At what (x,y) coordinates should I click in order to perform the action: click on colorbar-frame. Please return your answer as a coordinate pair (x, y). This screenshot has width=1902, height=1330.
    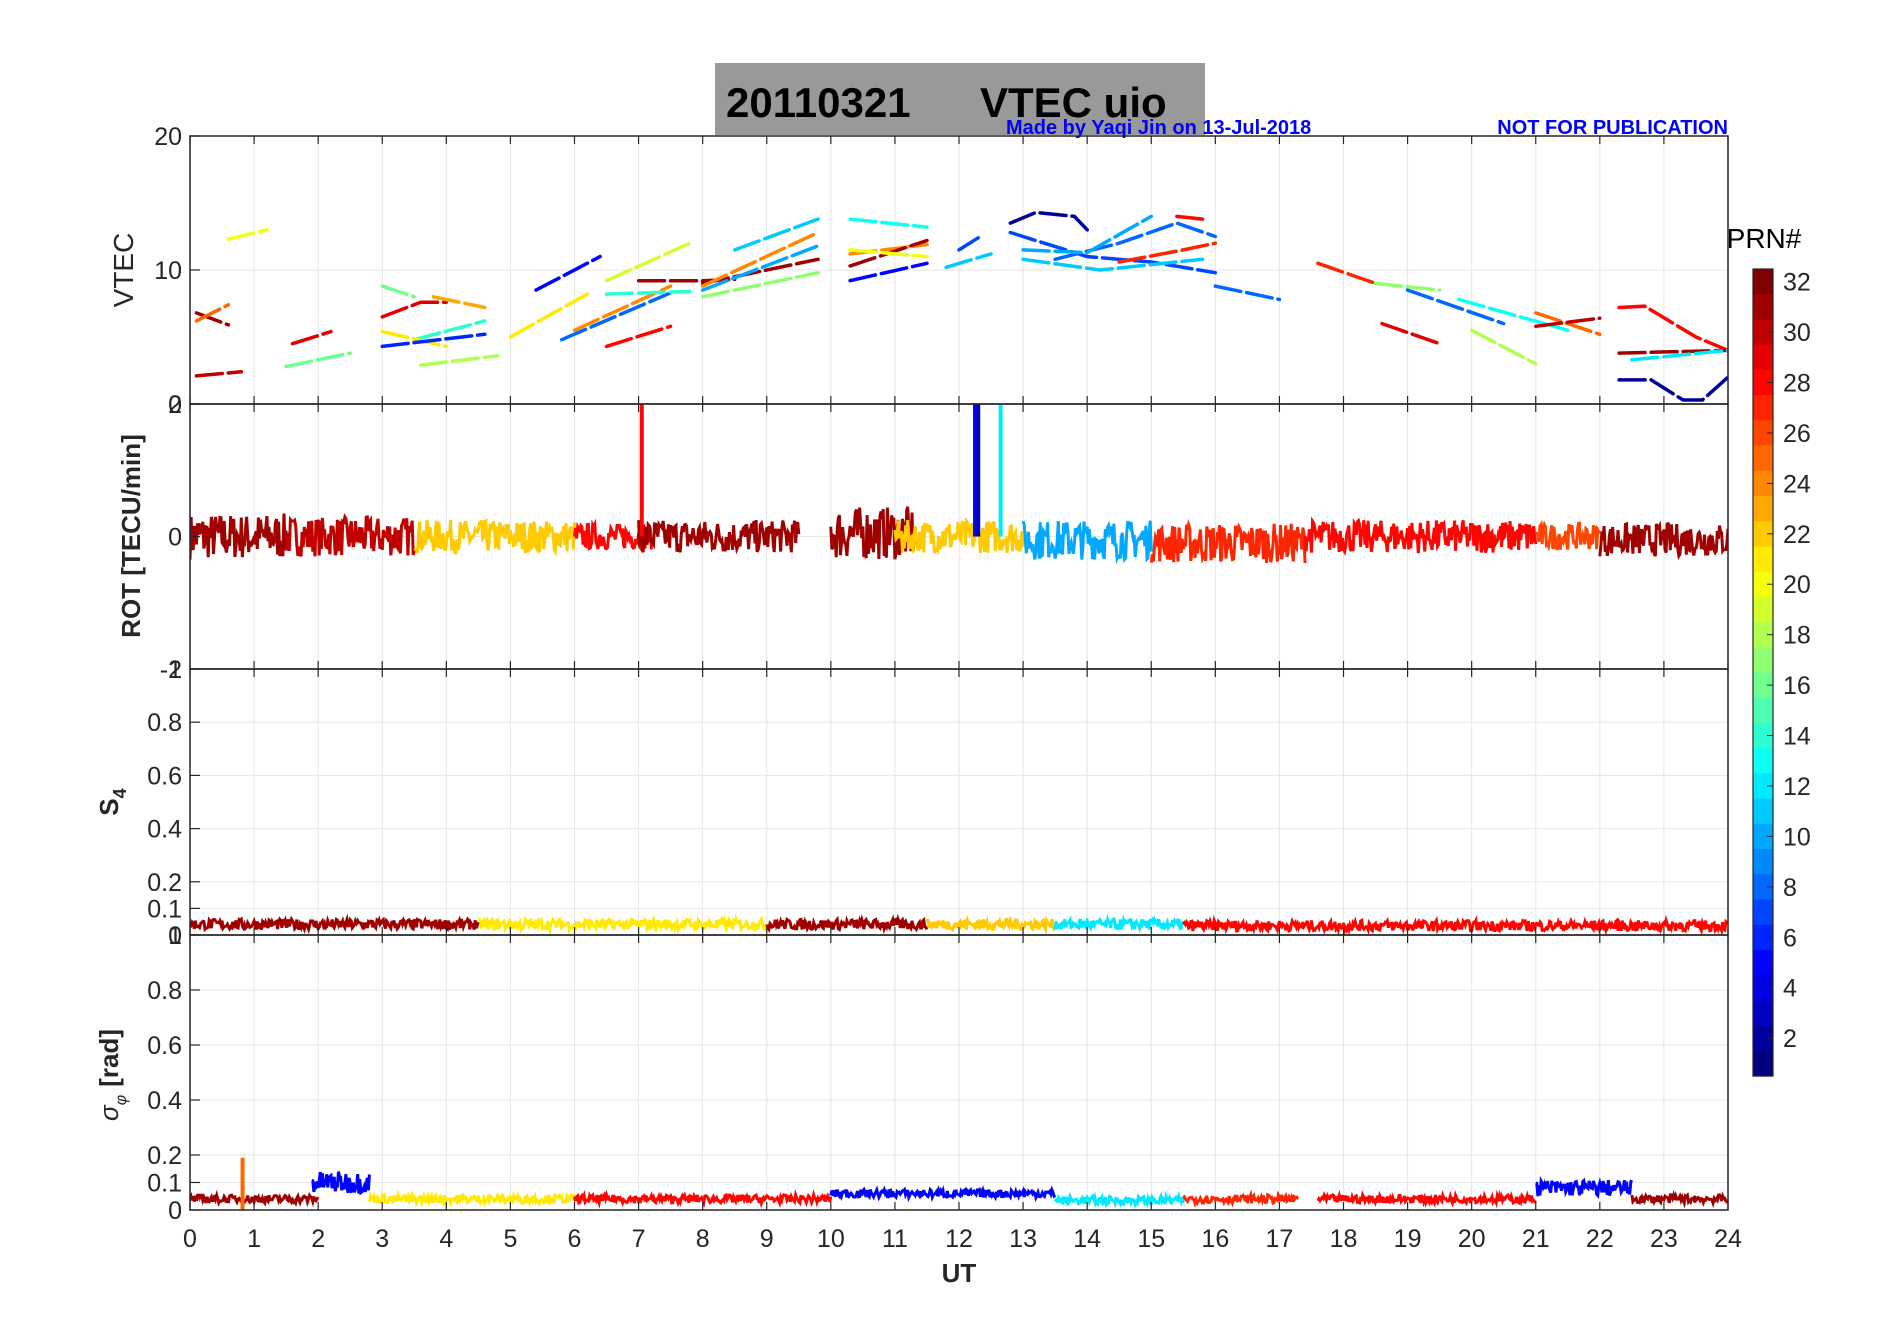
    Looking at the image, I should click on (1763, 672).